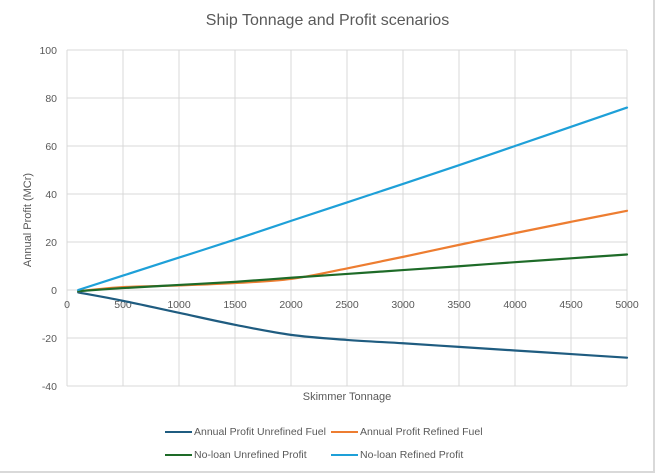 This screenshot has width=655, height=473. What do you see at coordinates (235, 305) in the screenshot?
I see `x-tick-label: 1500` at bounding box center [235, 305].